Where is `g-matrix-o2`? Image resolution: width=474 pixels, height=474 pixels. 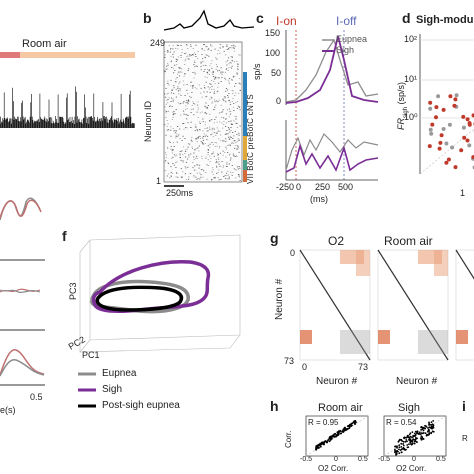 g-matrix-o2 is located at coordinates (335, 305).